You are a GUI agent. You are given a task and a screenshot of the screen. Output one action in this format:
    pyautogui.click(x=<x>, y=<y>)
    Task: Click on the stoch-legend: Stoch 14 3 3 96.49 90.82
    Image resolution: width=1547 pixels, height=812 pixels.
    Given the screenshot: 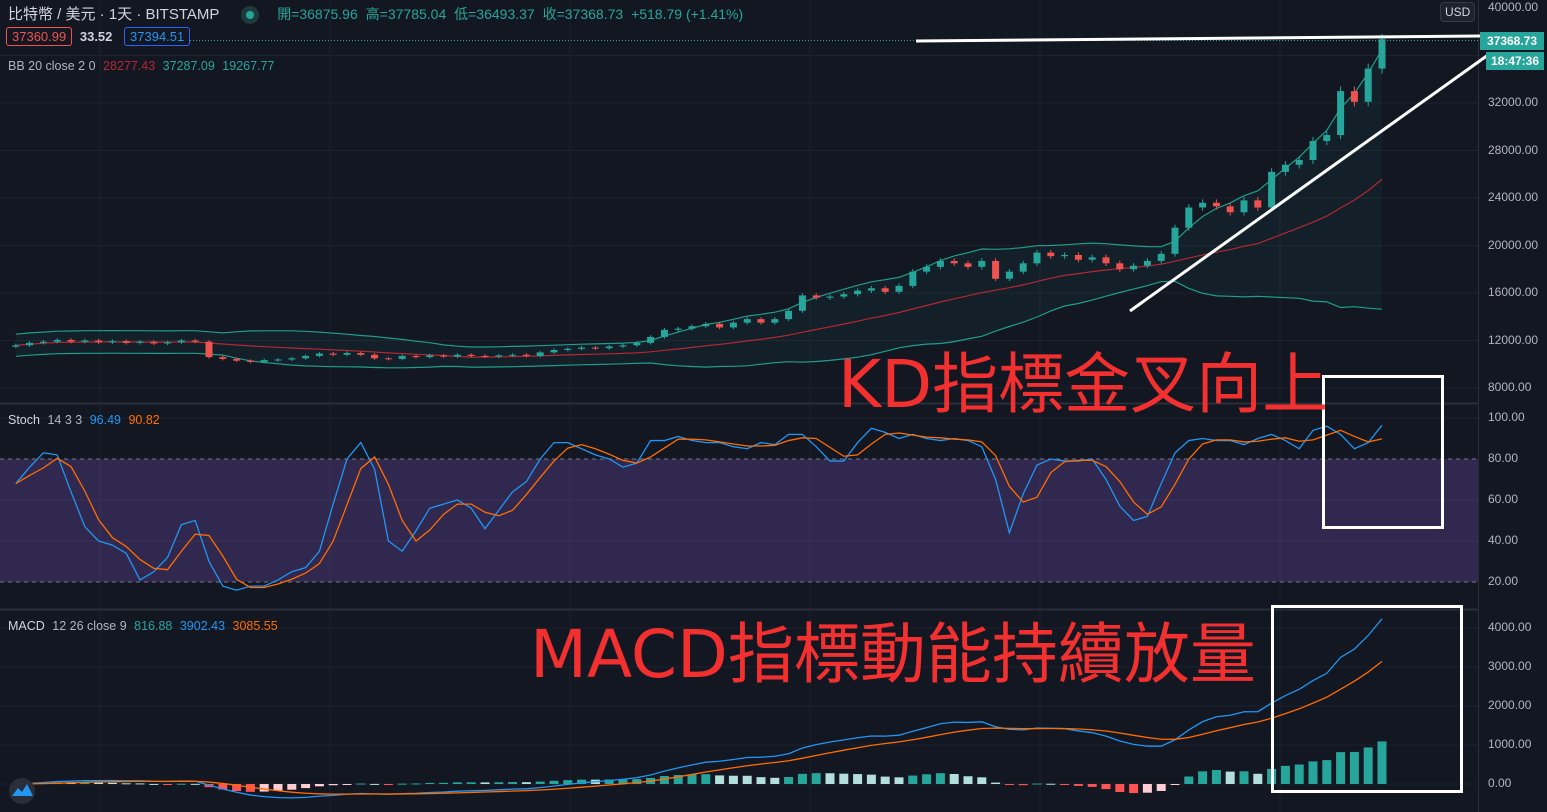 What is the action you would take?
    pyautogui.click(x=86, y=420)
    